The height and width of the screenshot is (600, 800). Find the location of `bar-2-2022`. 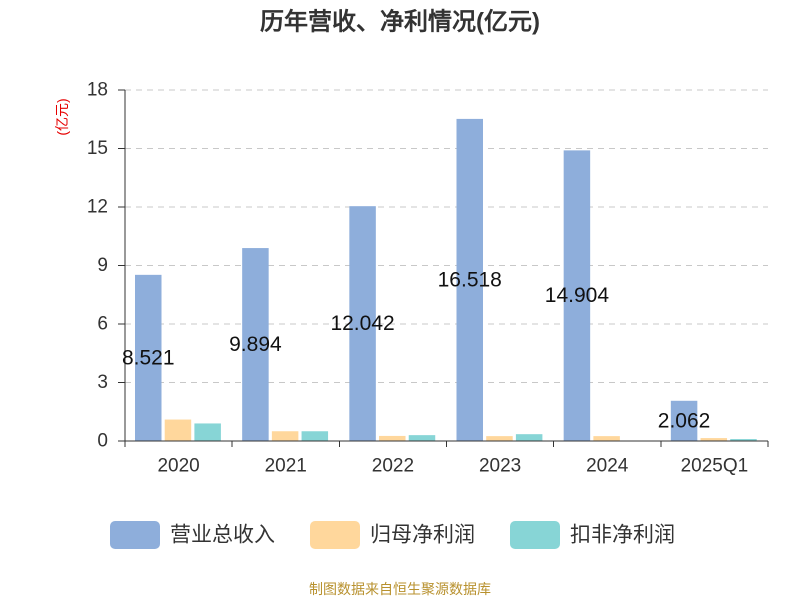

bar-2-2022 is located at coordinates (392, 438).